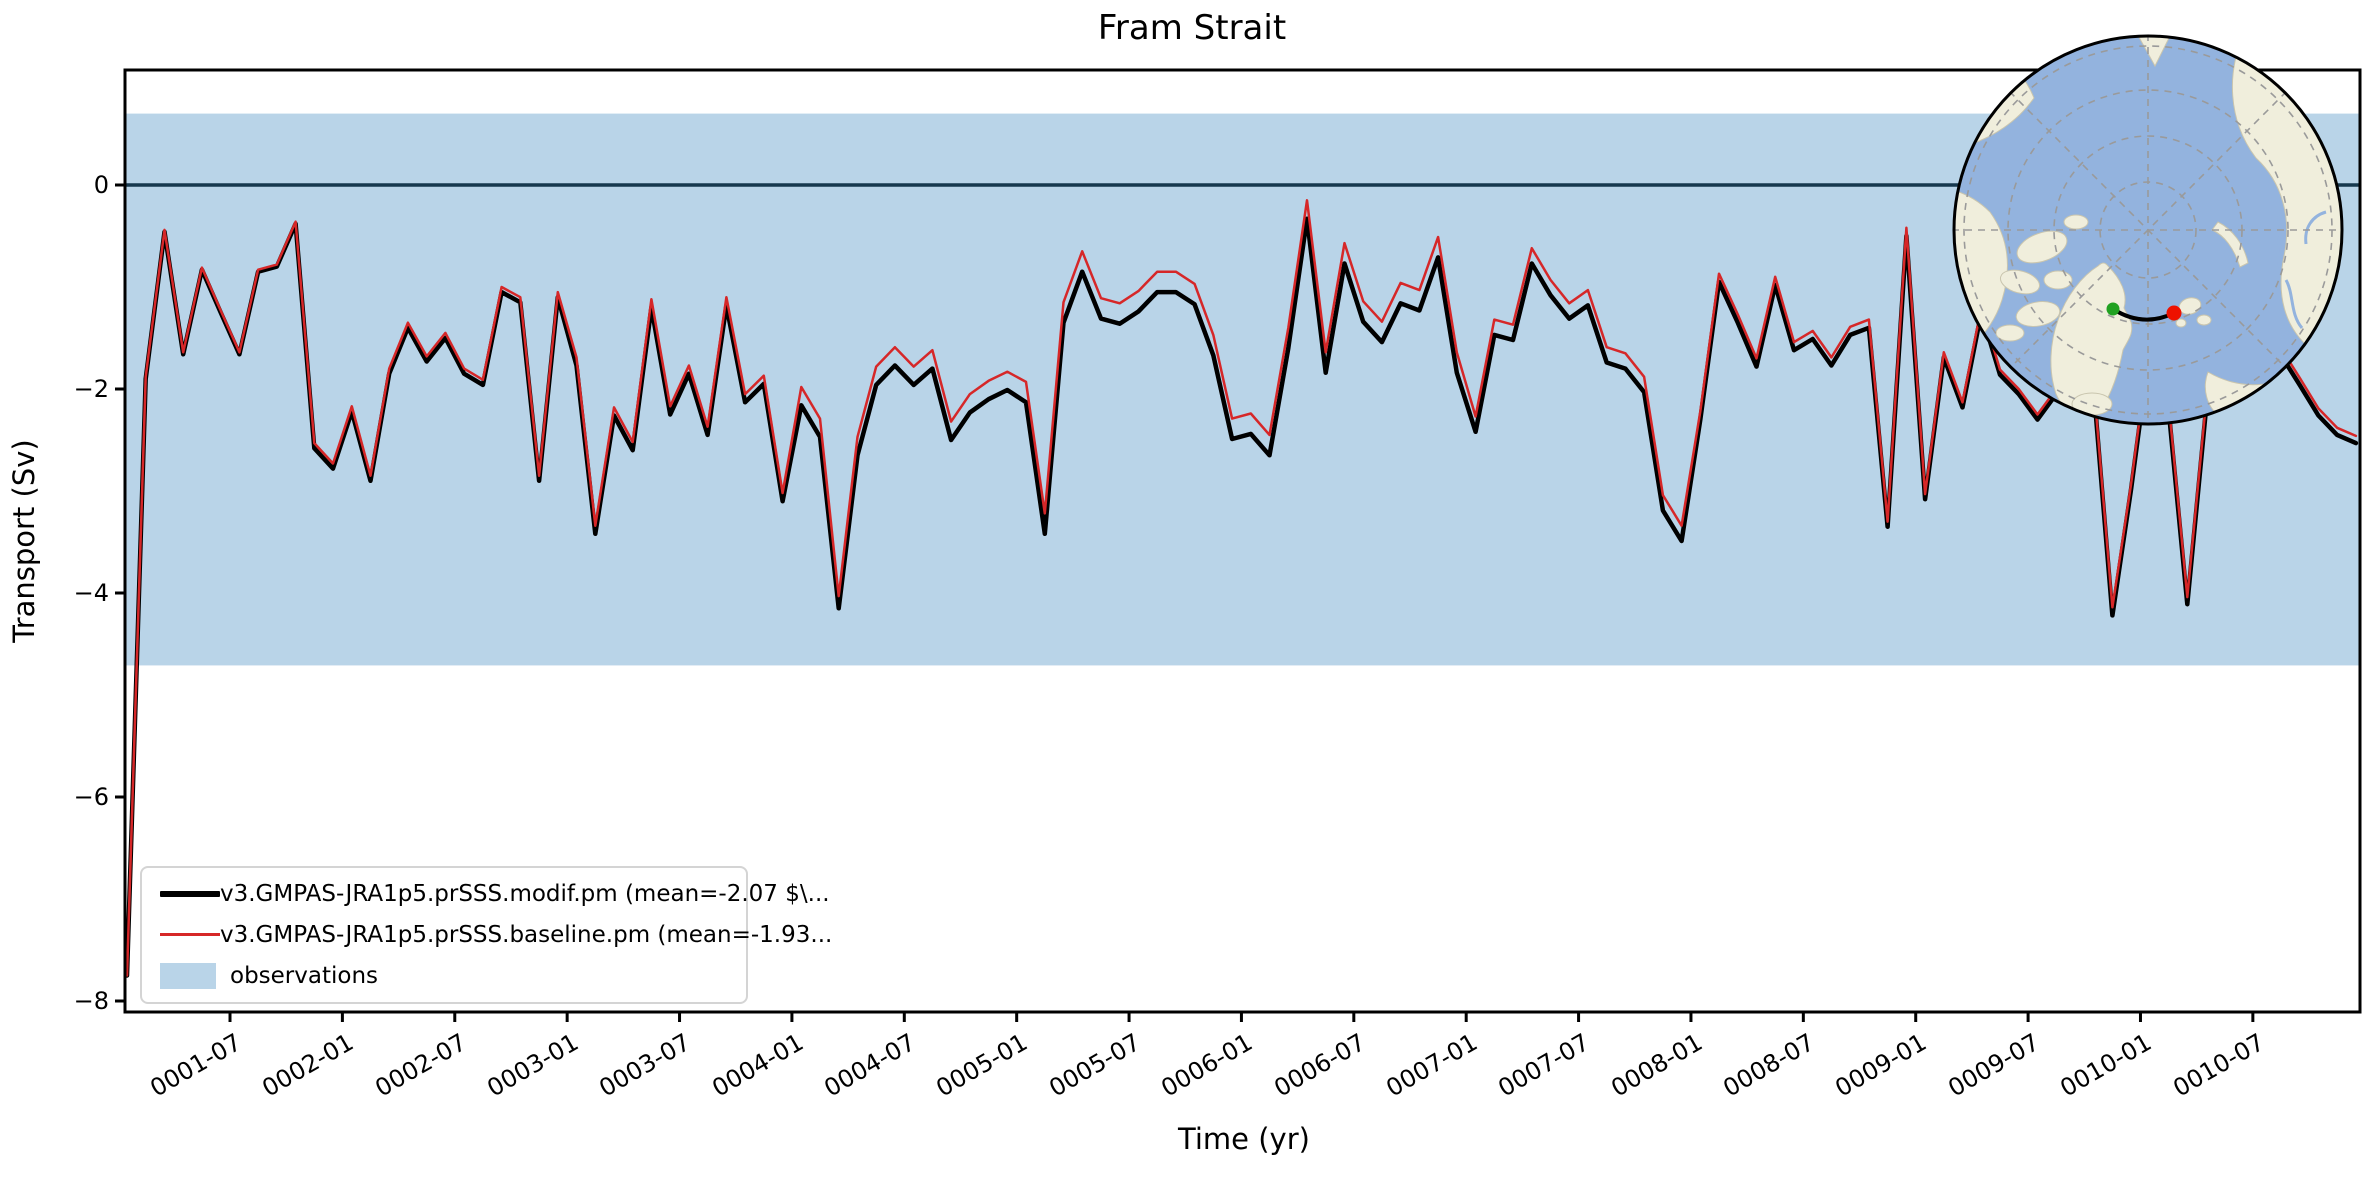 This screenshot has height=1180, width=2379. What do you see at coordinates (91, 389) in the screenshot?
I see `y-tick-label: −2` at bounding box center [91, 389].